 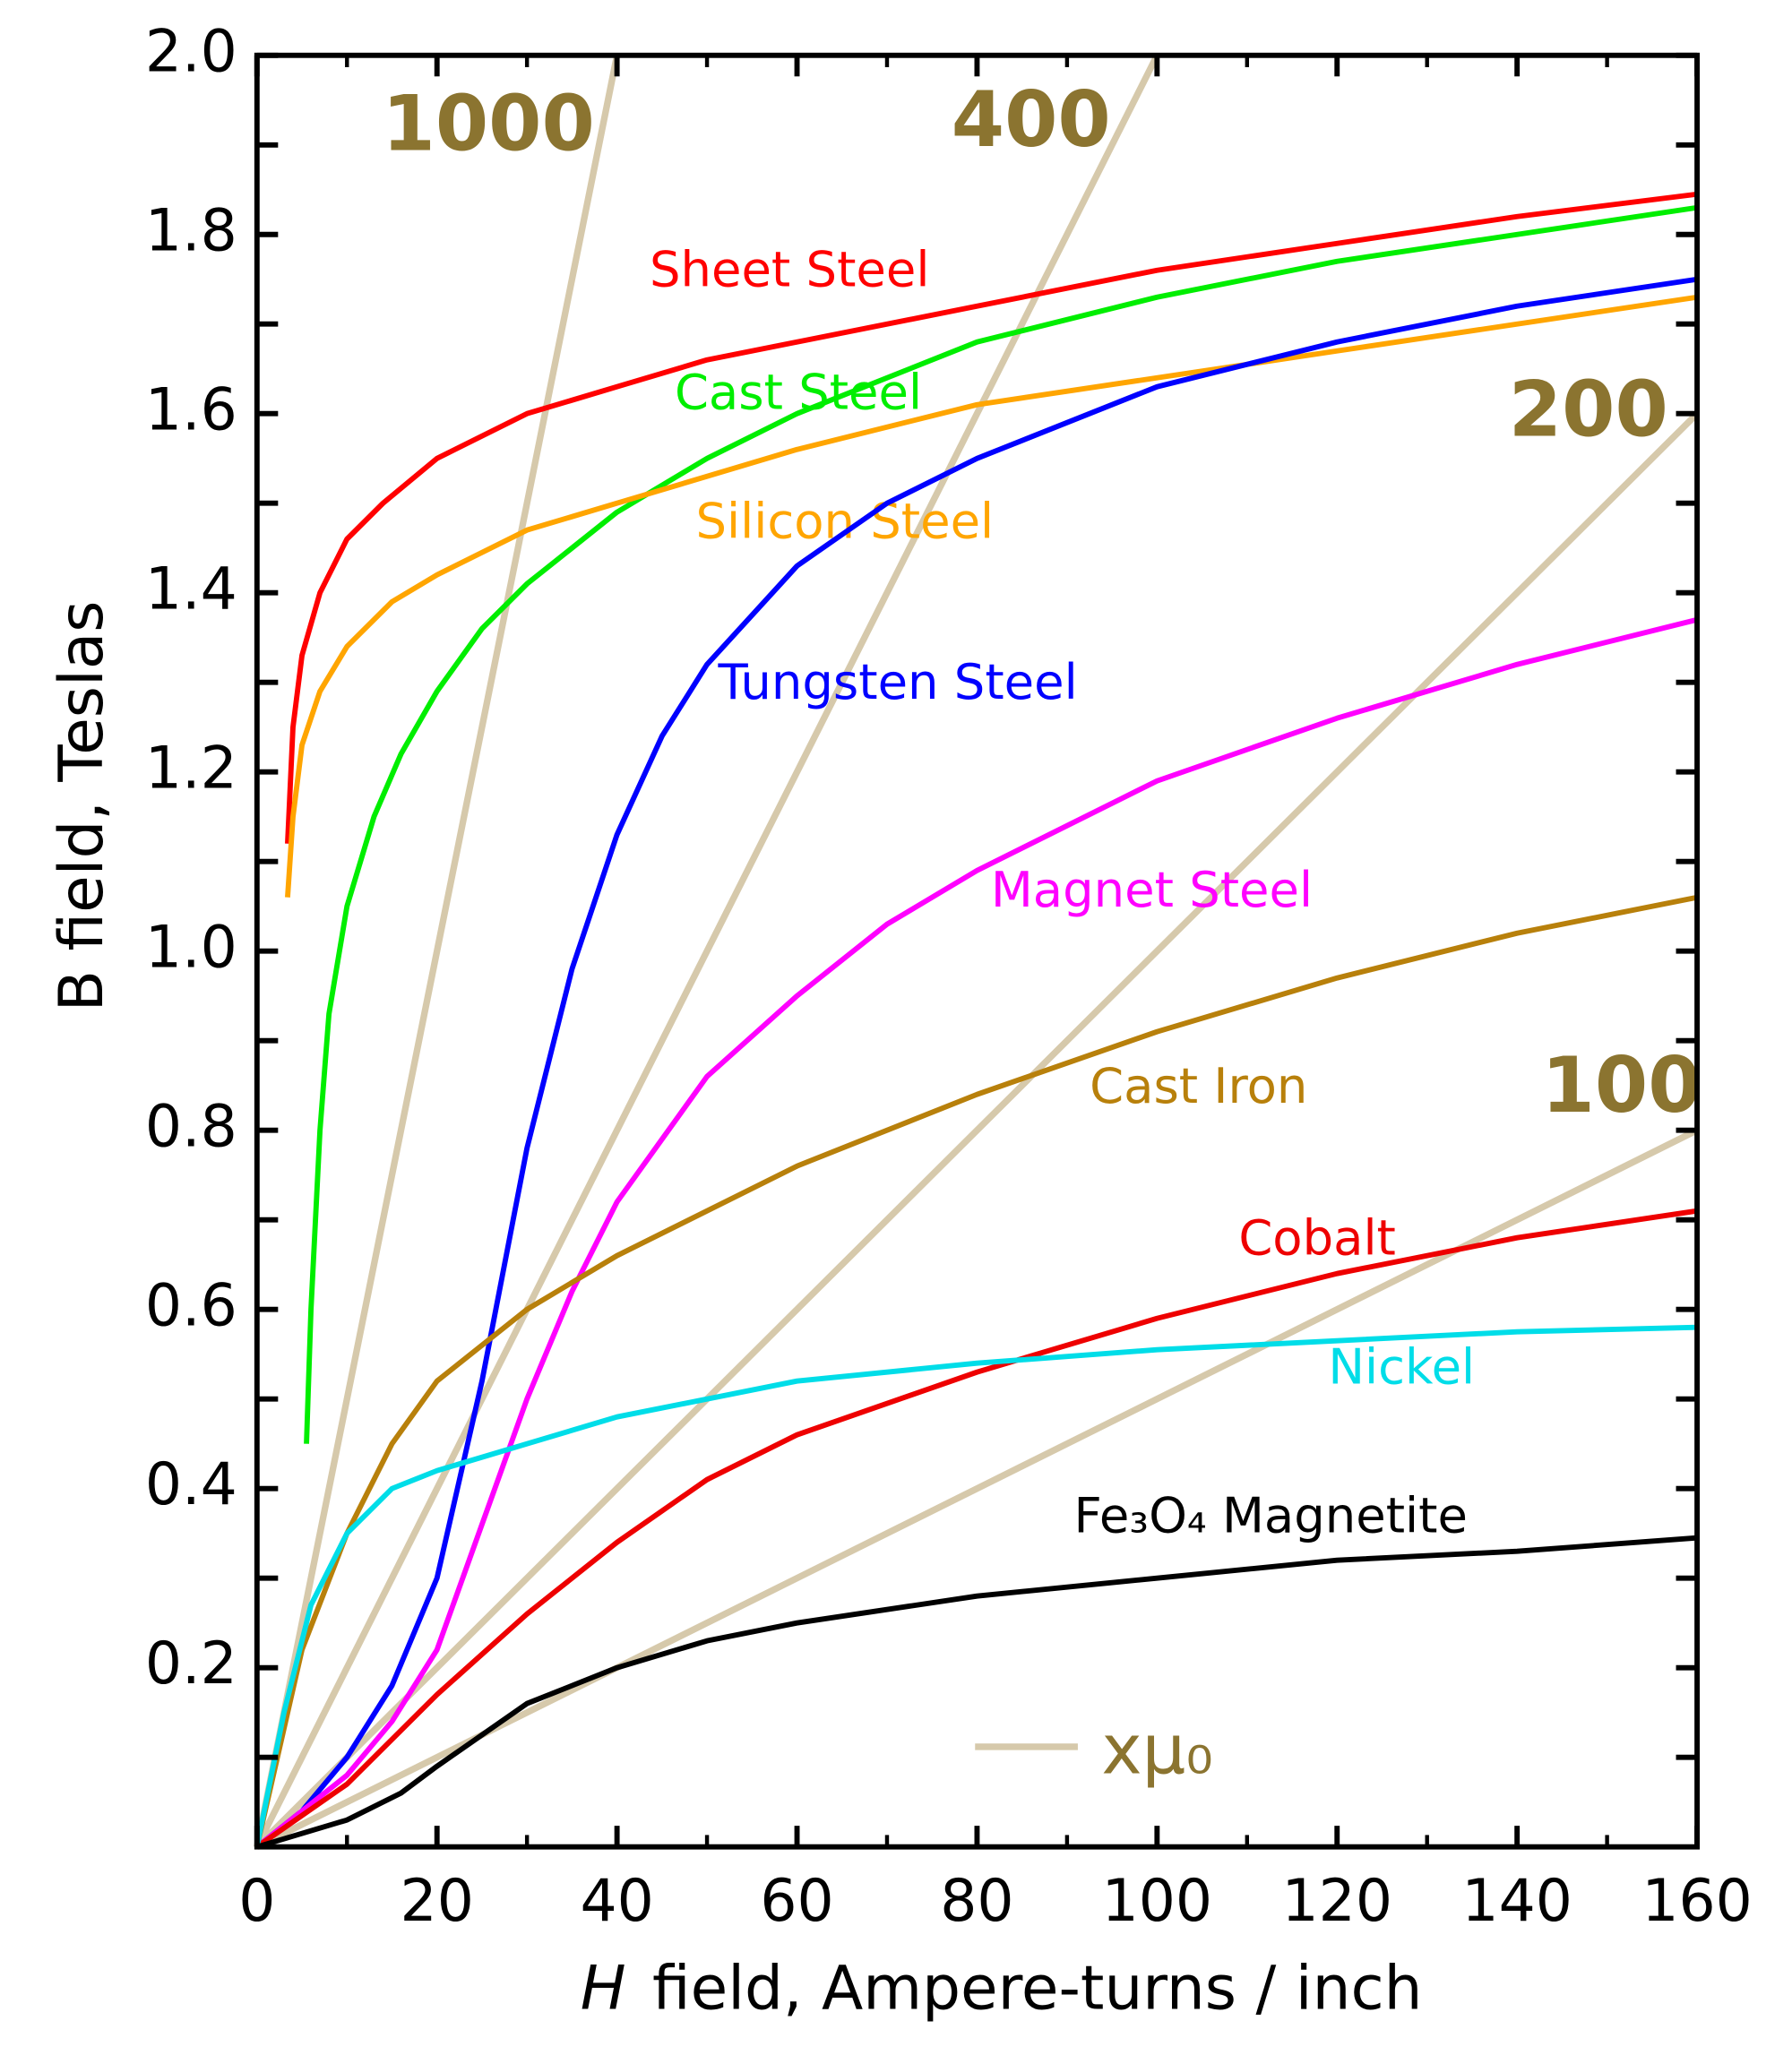 I want to click on y-tick-label: 1.6, so click(x=191, y=409).